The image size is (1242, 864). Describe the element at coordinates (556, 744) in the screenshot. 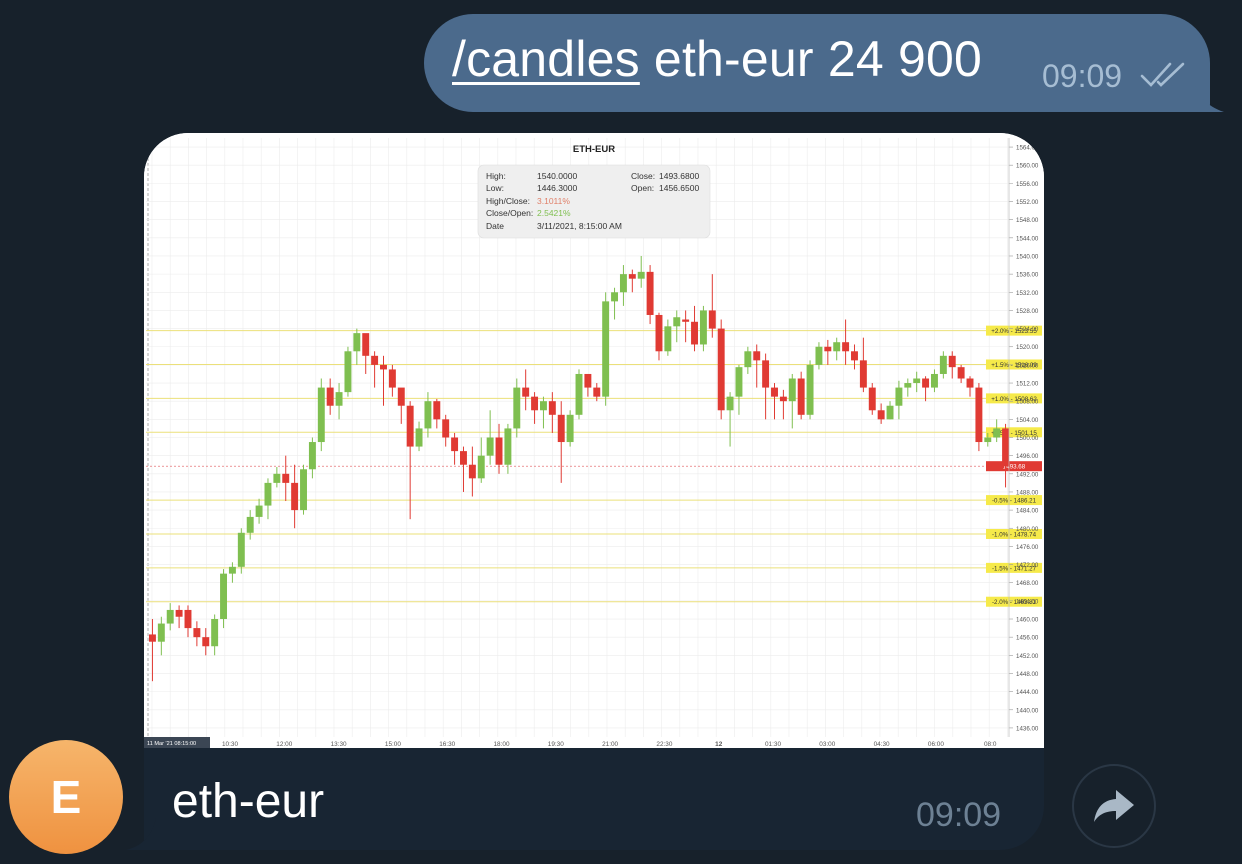

I see `x-tick-label: 19:30` at that location.